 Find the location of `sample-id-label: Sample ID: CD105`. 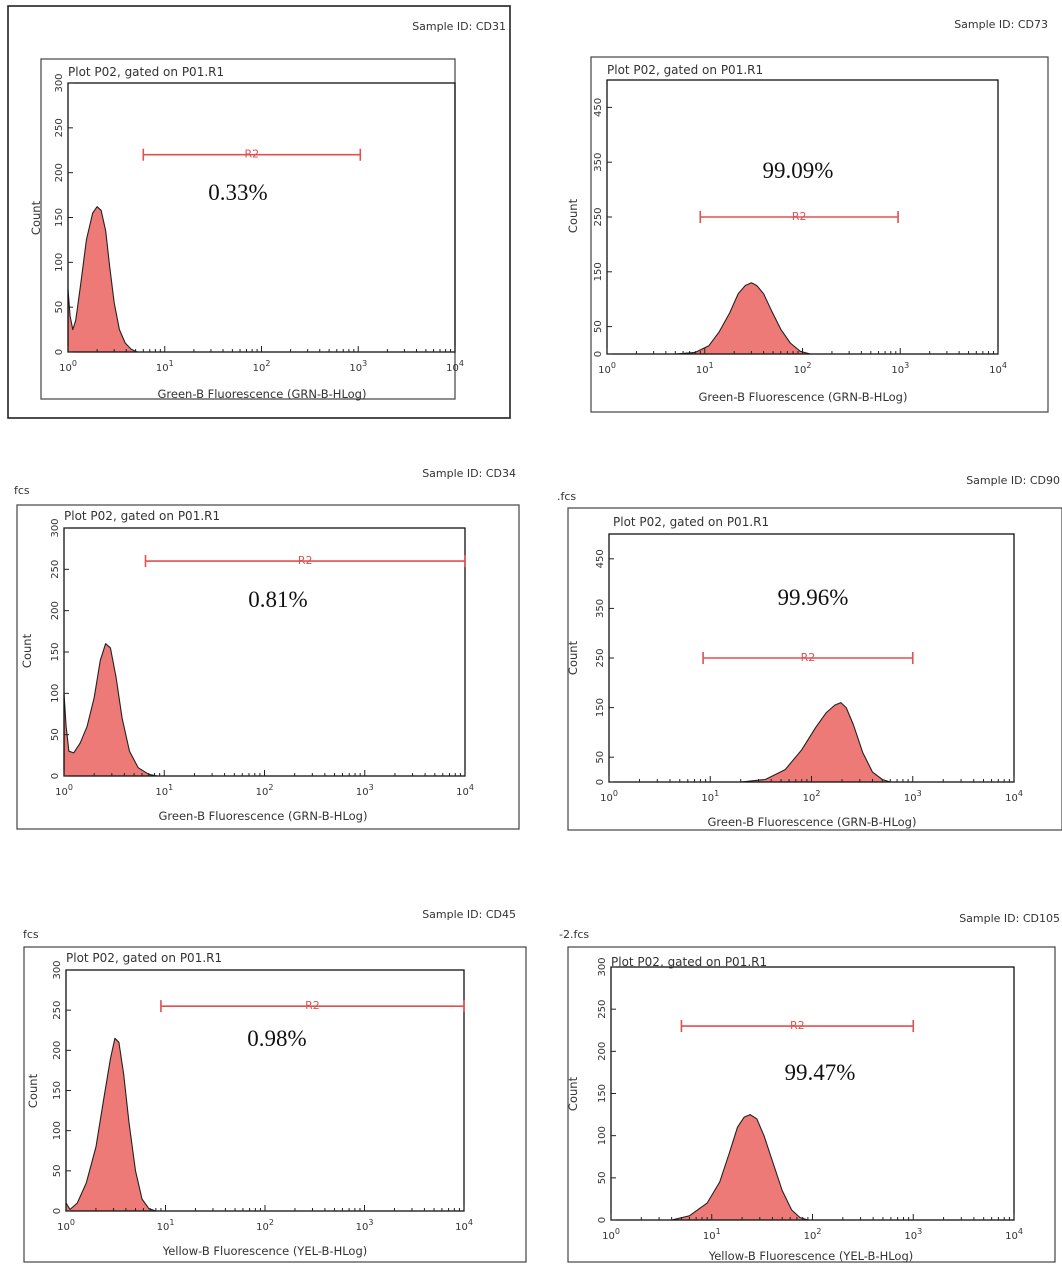

sample-id-label: Sample ID: CD105 is located at coordinates (1009, 918).